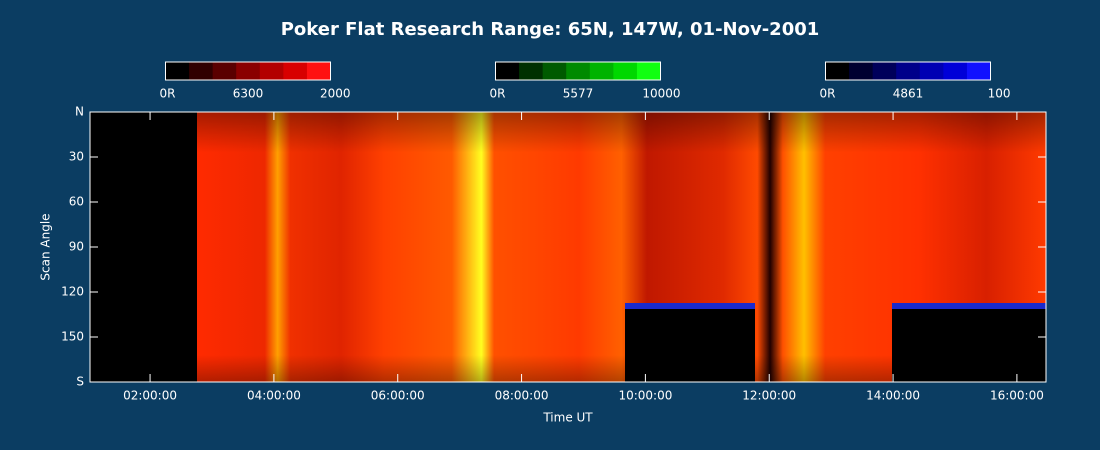 The height and width of the screenshot is (450, 1100). I want to click on y-axis-label: Scan Angle, so click(46, 246).